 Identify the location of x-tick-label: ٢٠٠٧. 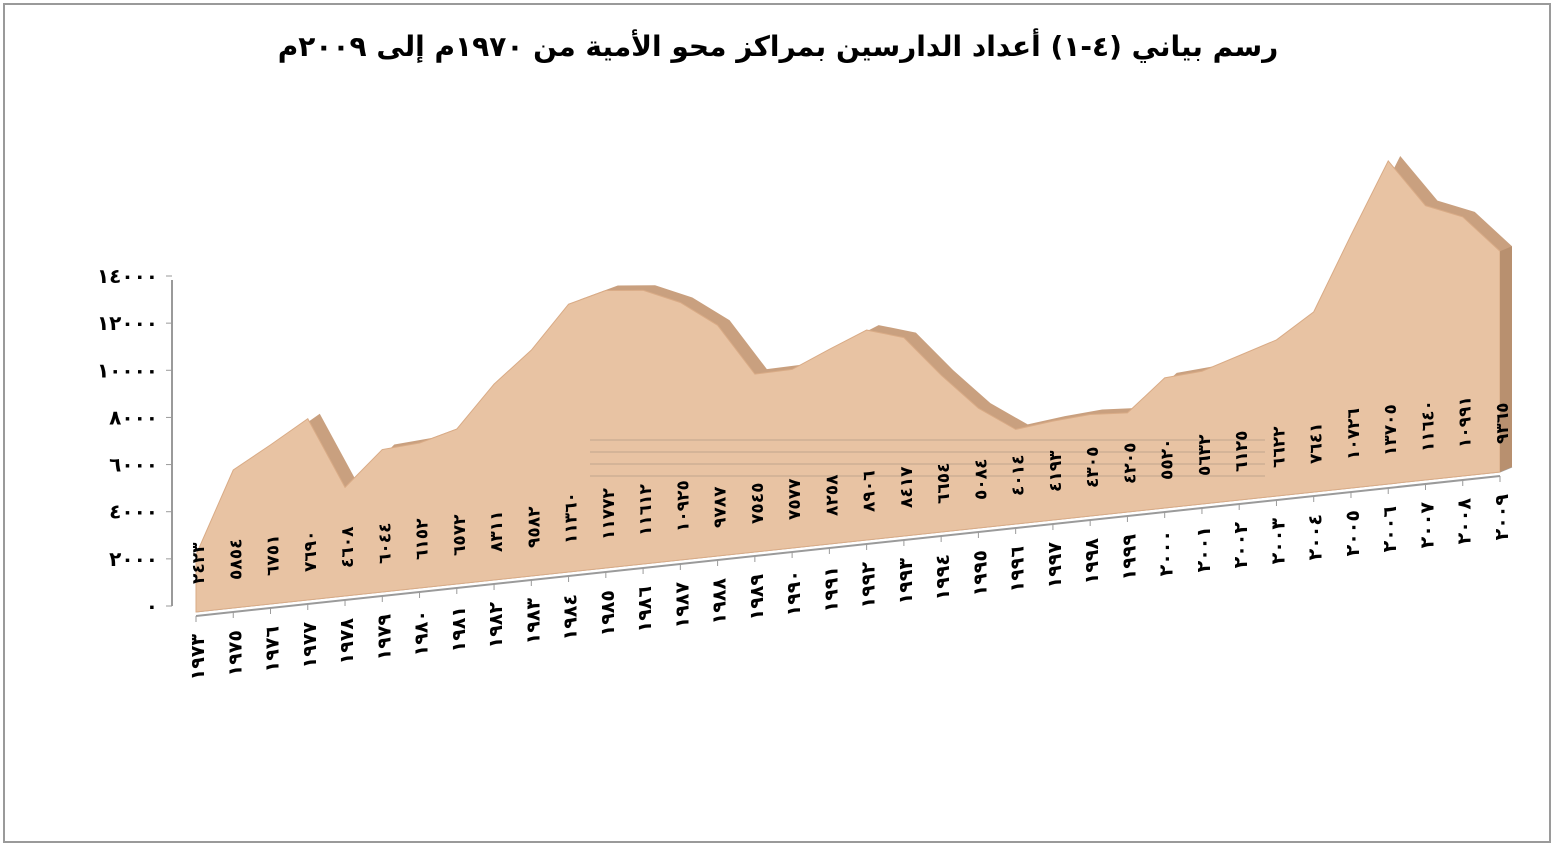
(1427, 525).